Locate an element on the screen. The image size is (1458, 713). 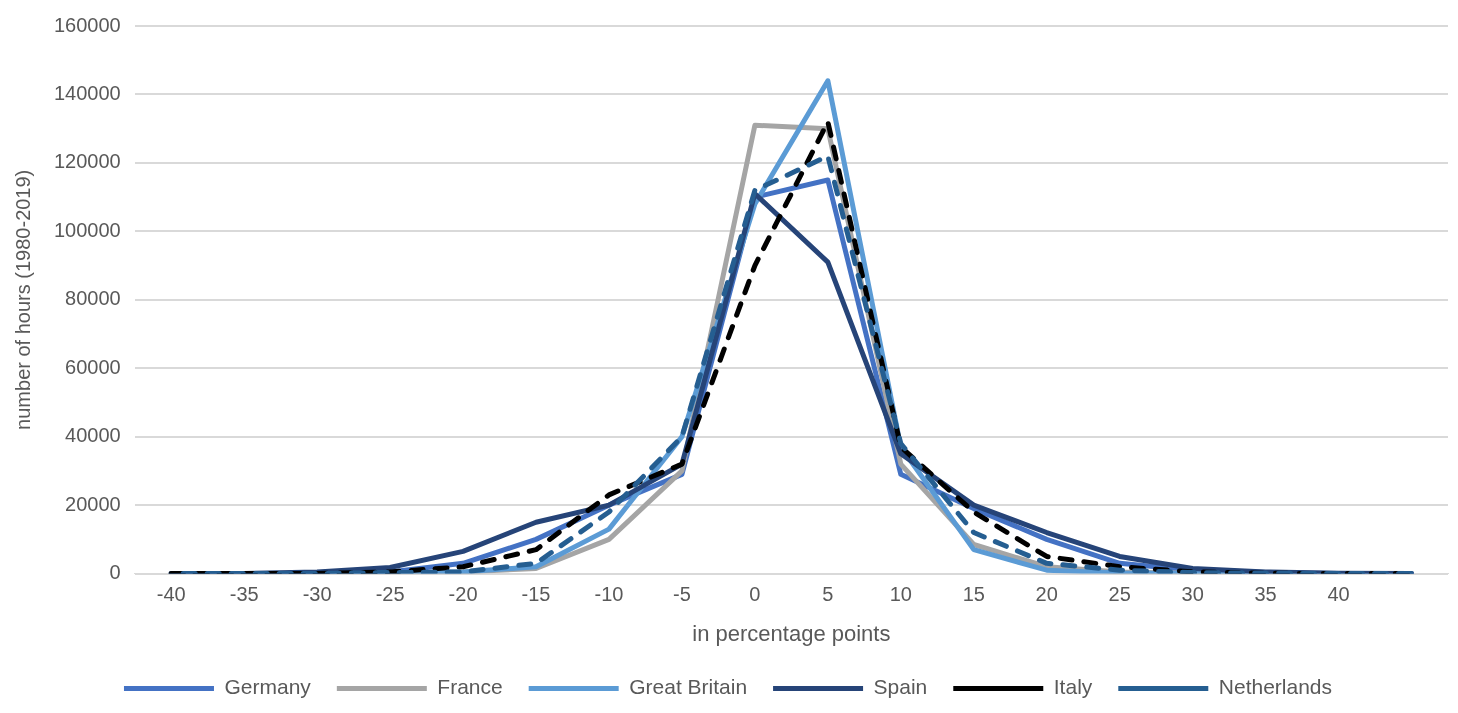
y-tick-label: 160000 is located at coordinates (87, 24).